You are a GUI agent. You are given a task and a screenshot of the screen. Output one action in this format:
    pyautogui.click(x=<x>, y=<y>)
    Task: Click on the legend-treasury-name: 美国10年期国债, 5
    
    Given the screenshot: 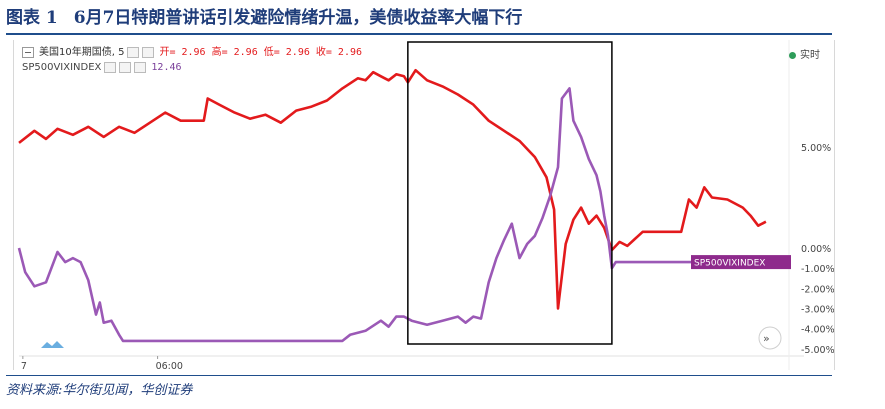 What is the action you would take?
    pyautogui.click(x=82, y=52)
    